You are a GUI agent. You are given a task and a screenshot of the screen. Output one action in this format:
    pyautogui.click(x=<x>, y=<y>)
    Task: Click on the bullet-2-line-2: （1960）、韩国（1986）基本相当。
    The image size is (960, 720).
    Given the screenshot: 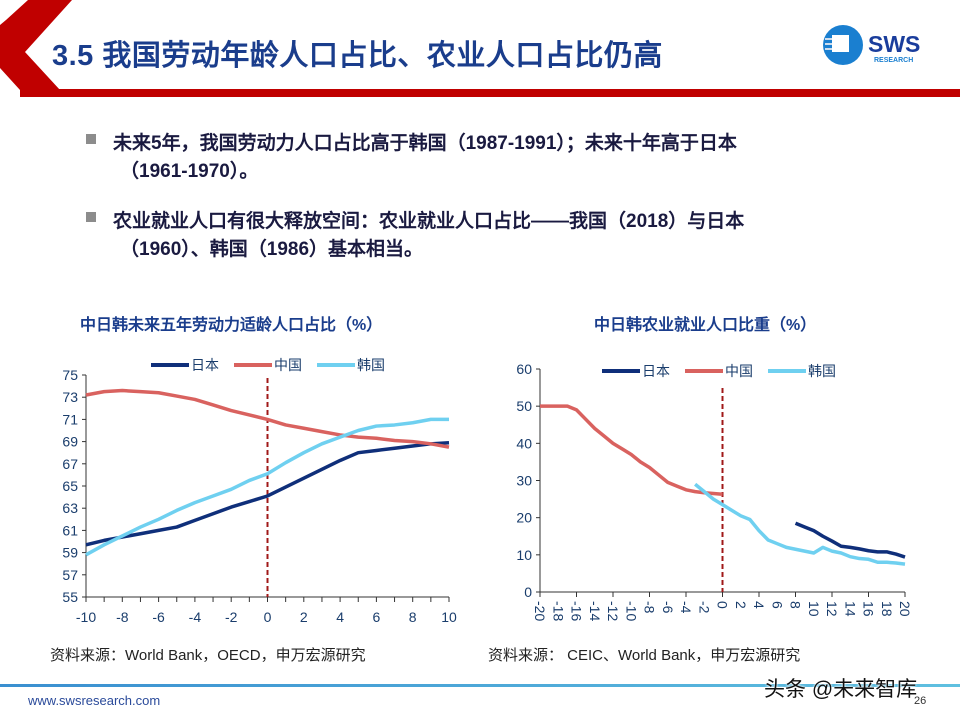 What is the action you would take?
    pyautogui.click(x=272, y=249)
    